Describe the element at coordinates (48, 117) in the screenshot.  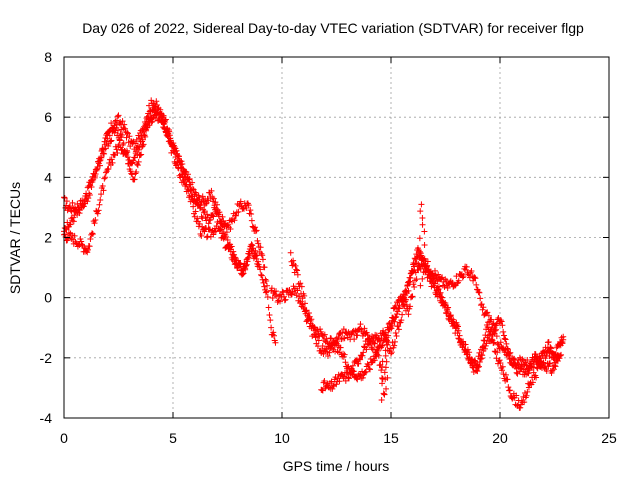
I see `y-tick-label: 6` at that location.